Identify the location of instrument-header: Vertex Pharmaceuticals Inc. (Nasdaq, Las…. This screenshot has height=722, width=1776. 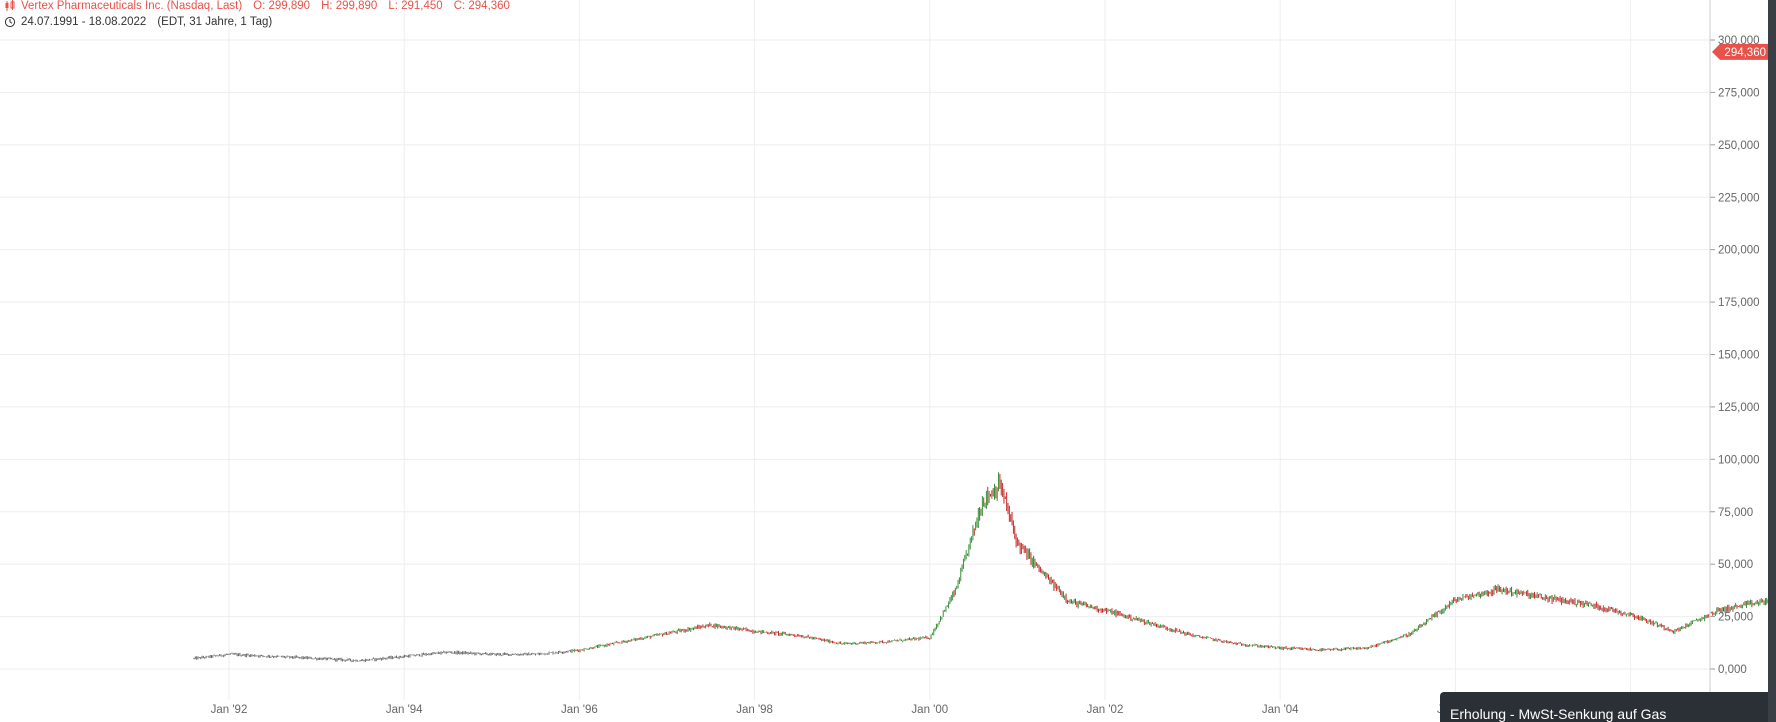
(257, 6).